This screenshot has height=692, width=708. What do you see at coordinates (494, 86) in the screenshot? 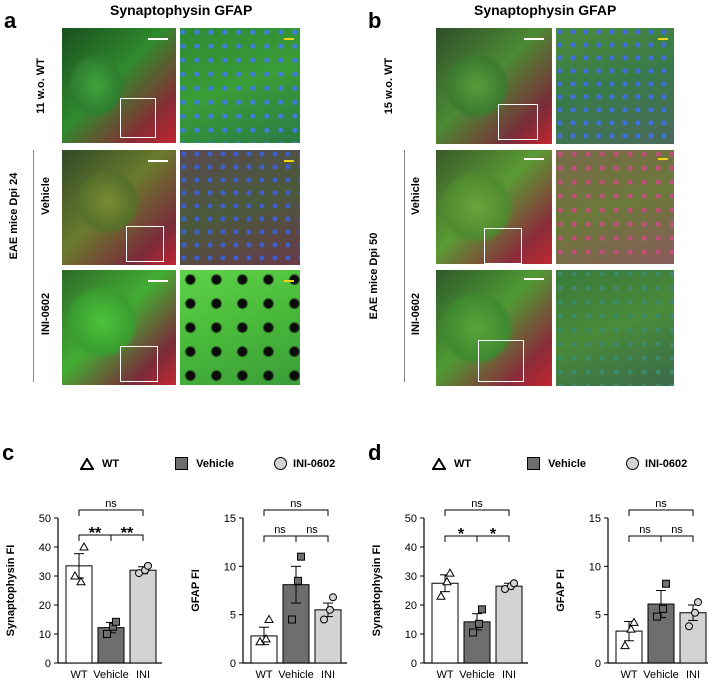
I see `micrograph-b-wt-overview` at bounding box center [494, 86].